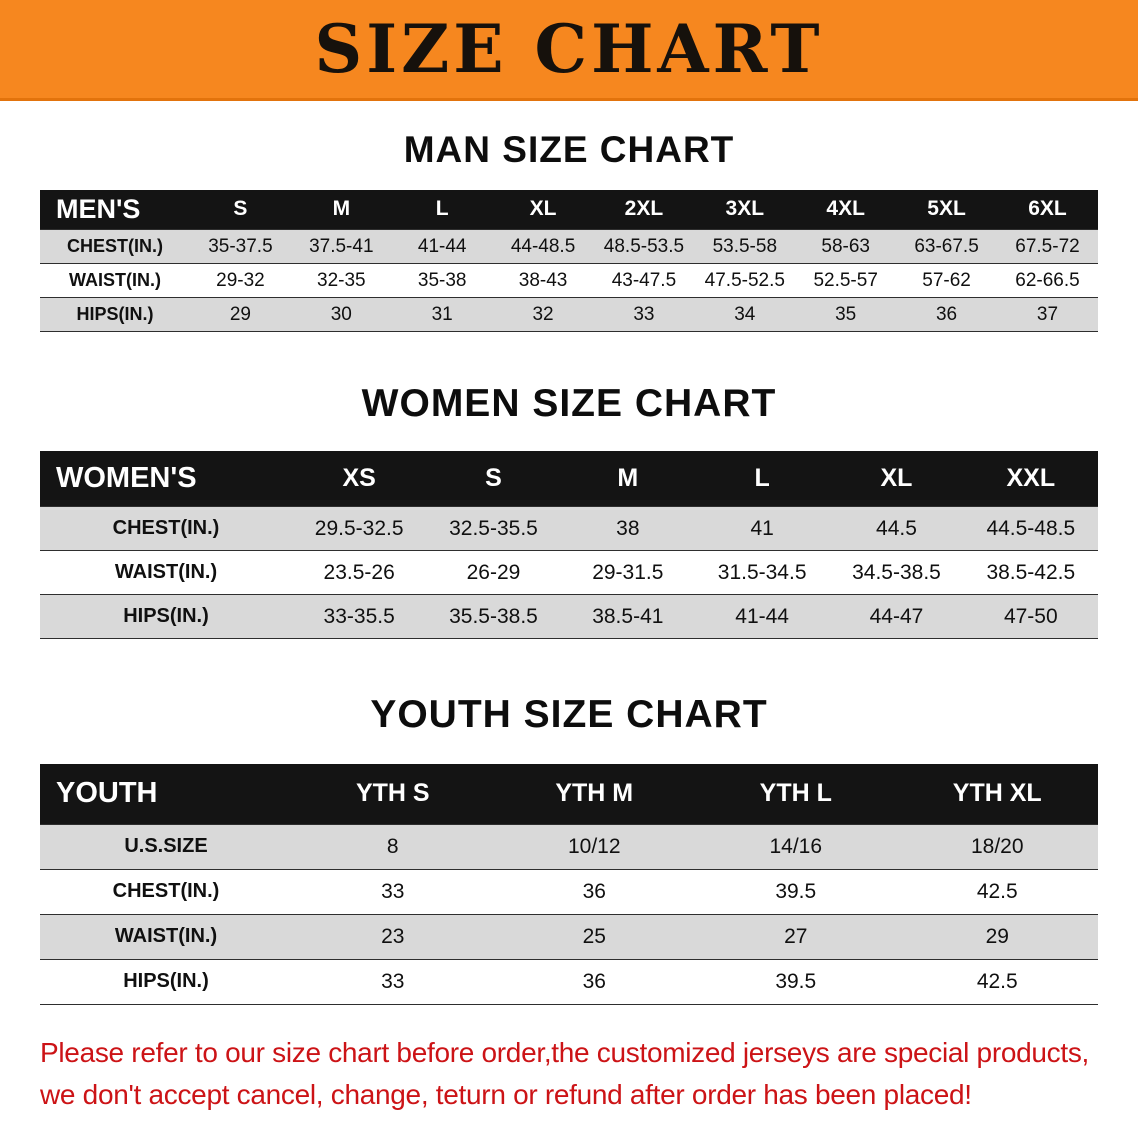 The width and height of the screenshot is (1138, 1132). I want to click on size-value-cell: 32, so click(543, 315).